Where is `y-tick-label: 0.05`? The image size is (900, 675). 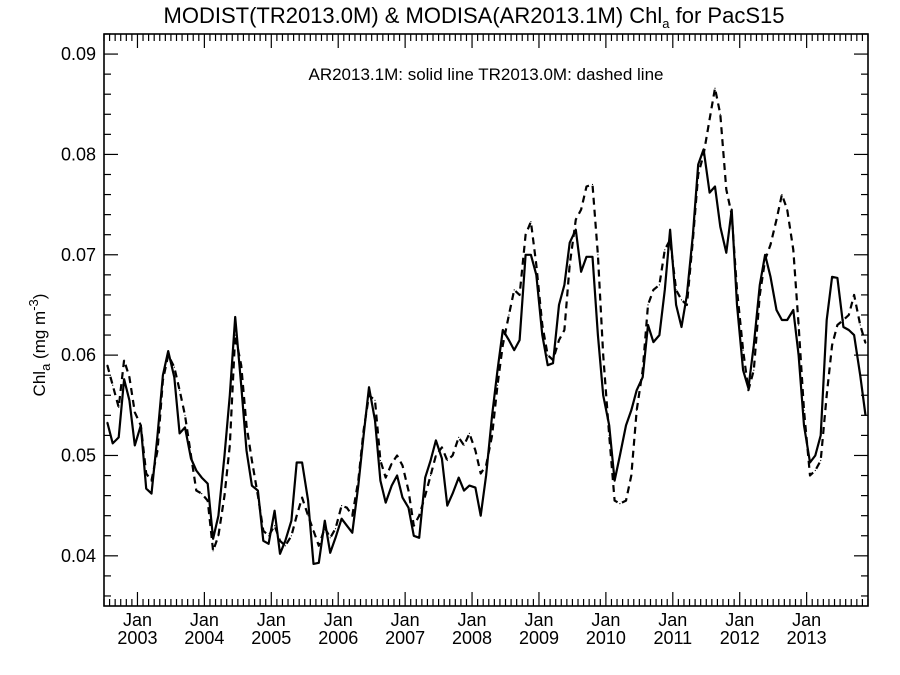 y-tick-label: 0.05 is located at coordinates (78, 455).